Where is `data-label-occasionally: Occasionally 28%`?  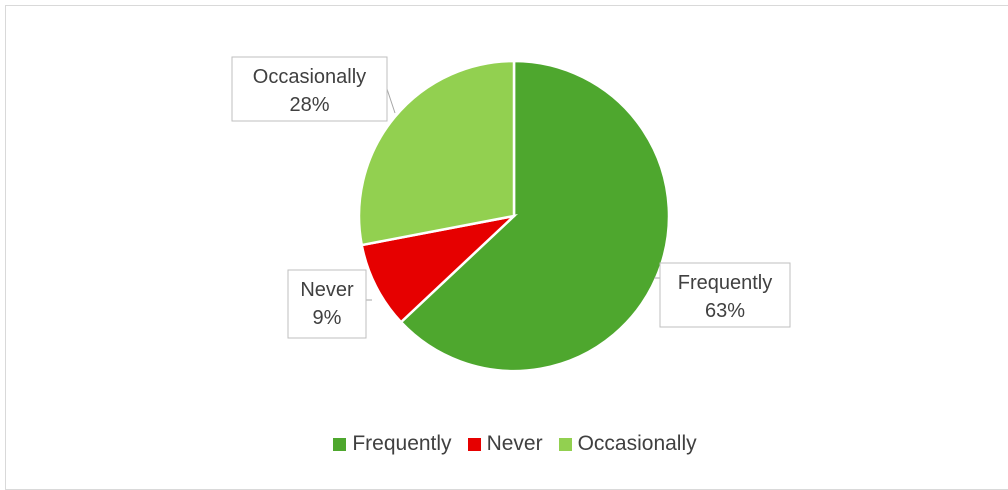
data-label-occasionally: Occasionally 28% is located at coordinates (313, 89).